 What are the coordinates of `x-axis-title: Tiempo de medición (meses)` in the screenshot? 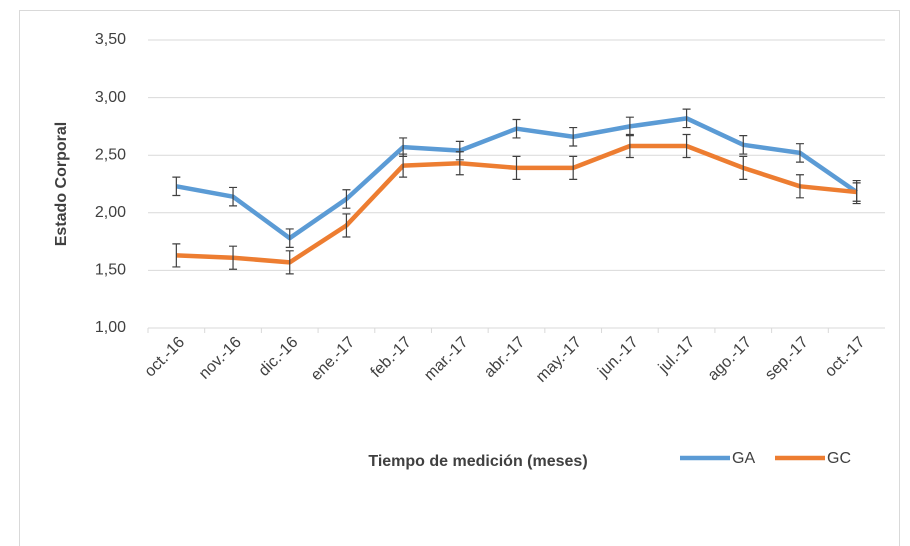 It's located at (477, 461).